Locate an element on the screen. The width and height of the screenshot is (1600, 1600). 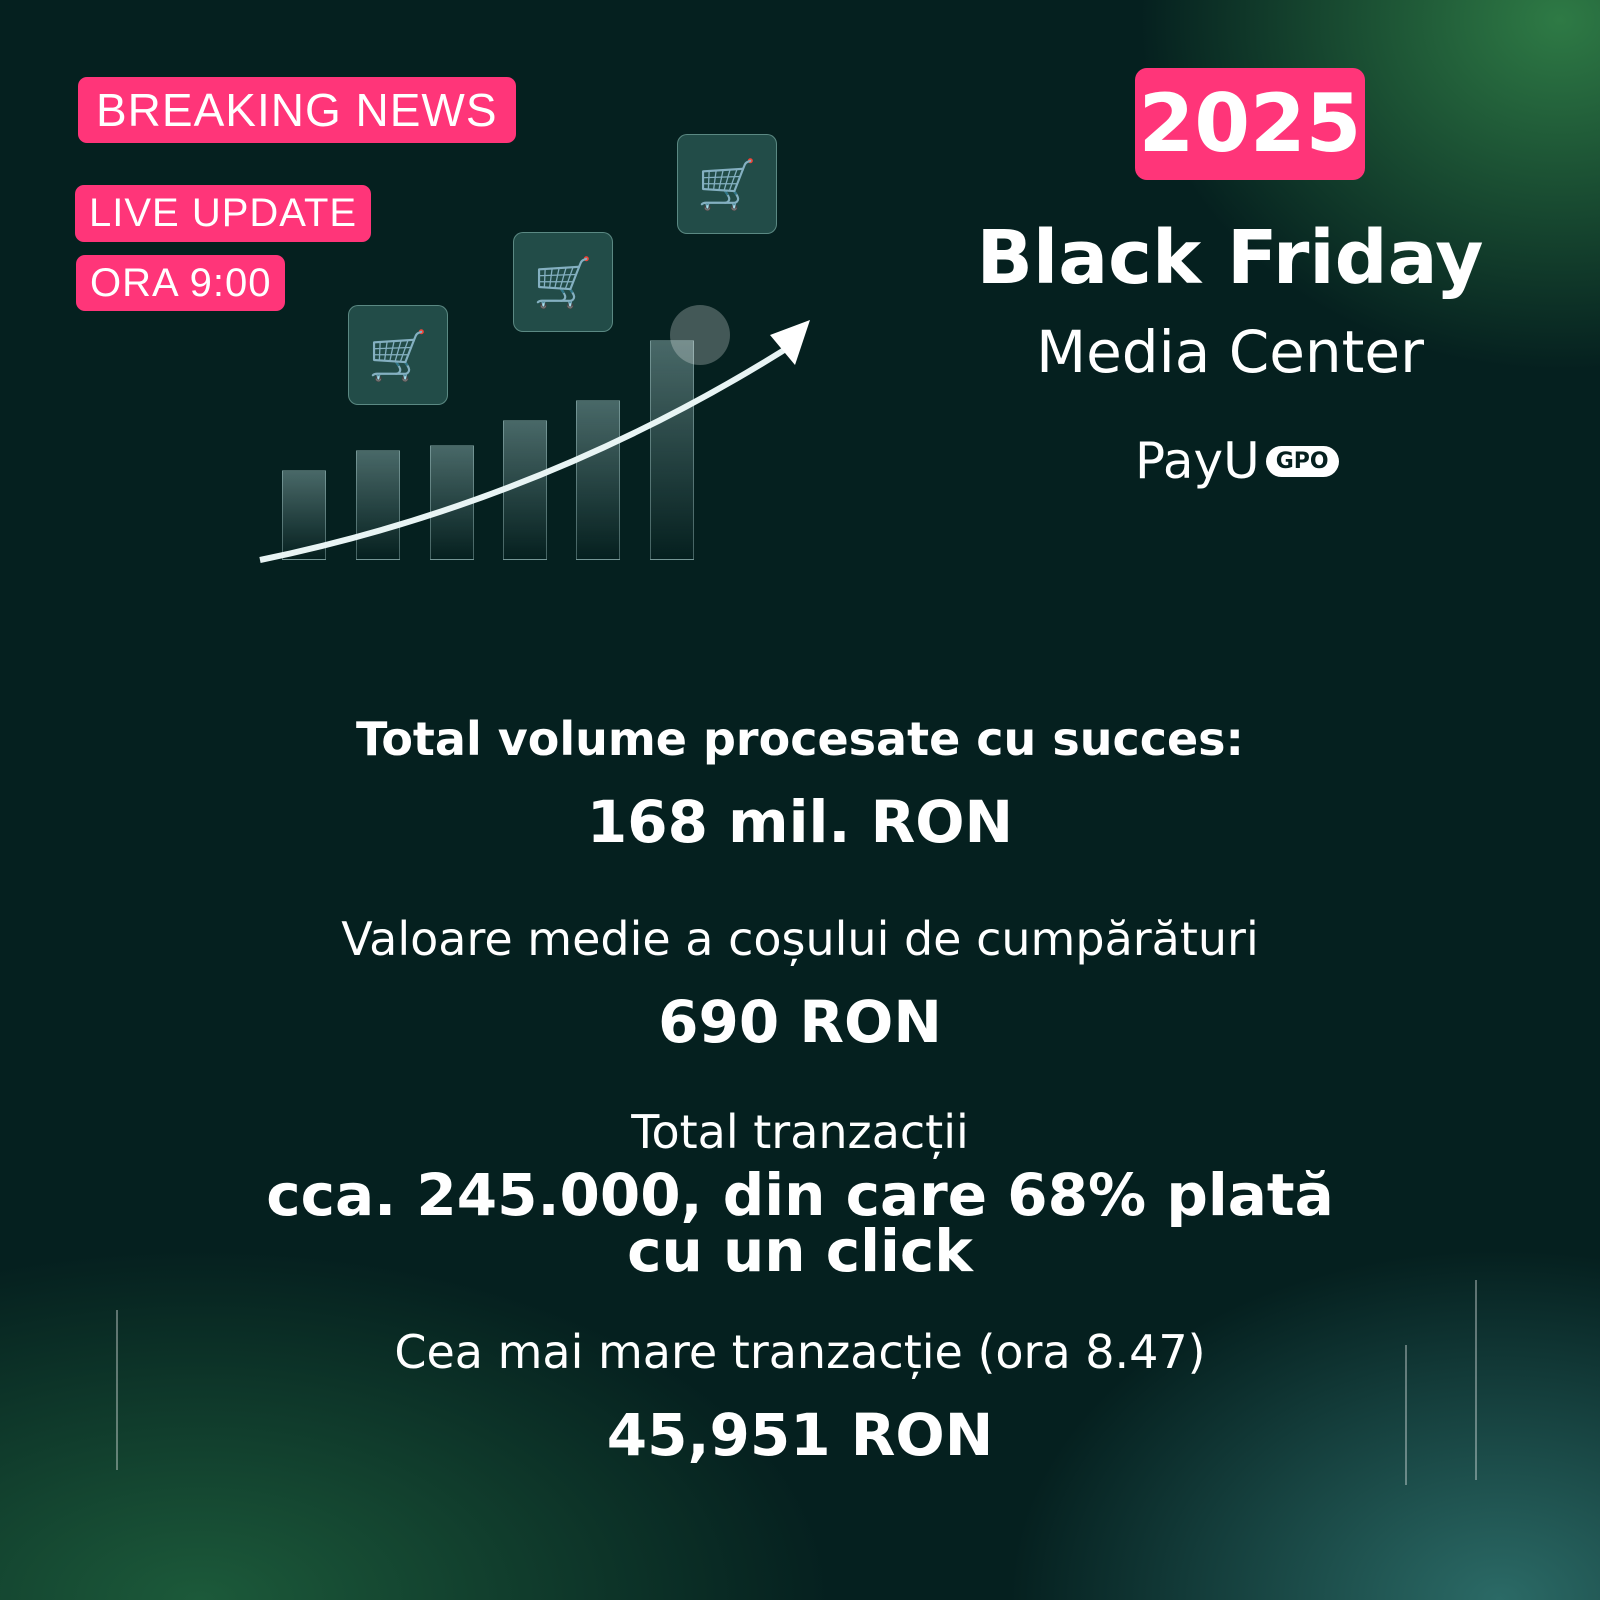
page-subtitle: Media Center is located at coordinates (1230, 352).